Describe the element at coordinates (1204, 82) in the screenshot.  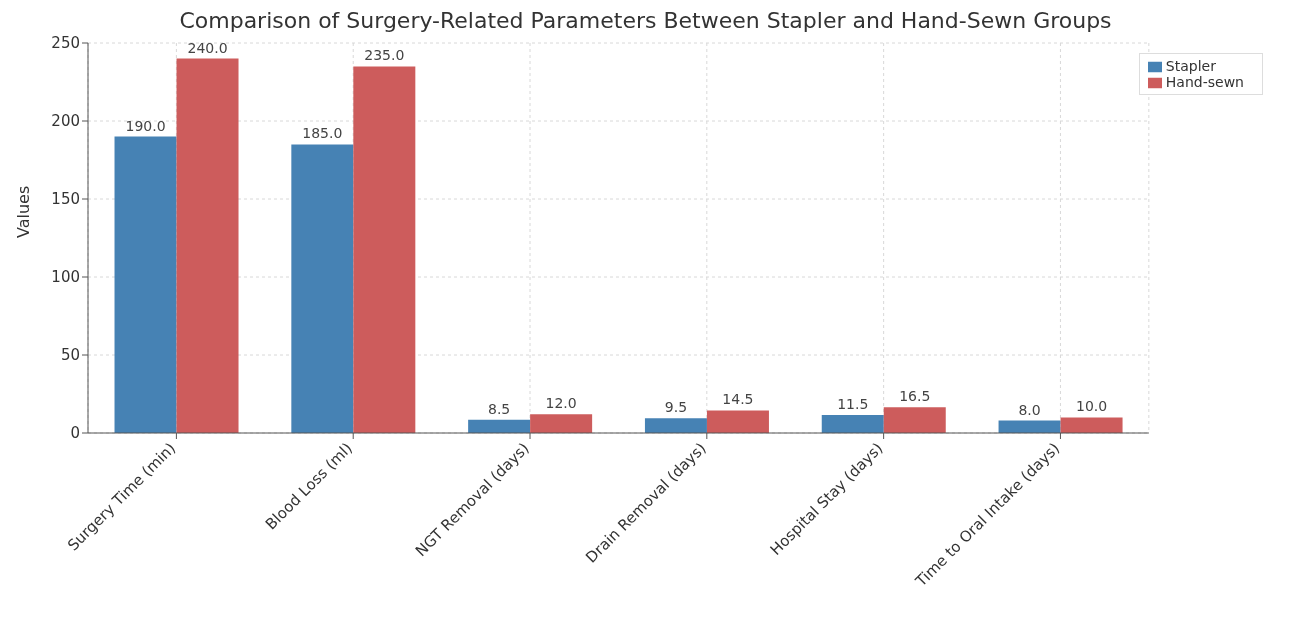
I see `legend-label: Hand-sewn` at that location.